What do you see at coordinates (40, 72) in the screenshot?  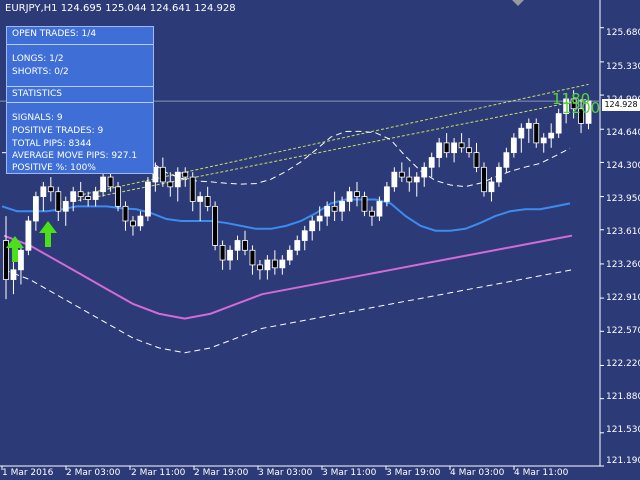 I see `shorts-label: SHORTS: 0/2` at bounding box center [40, 72].